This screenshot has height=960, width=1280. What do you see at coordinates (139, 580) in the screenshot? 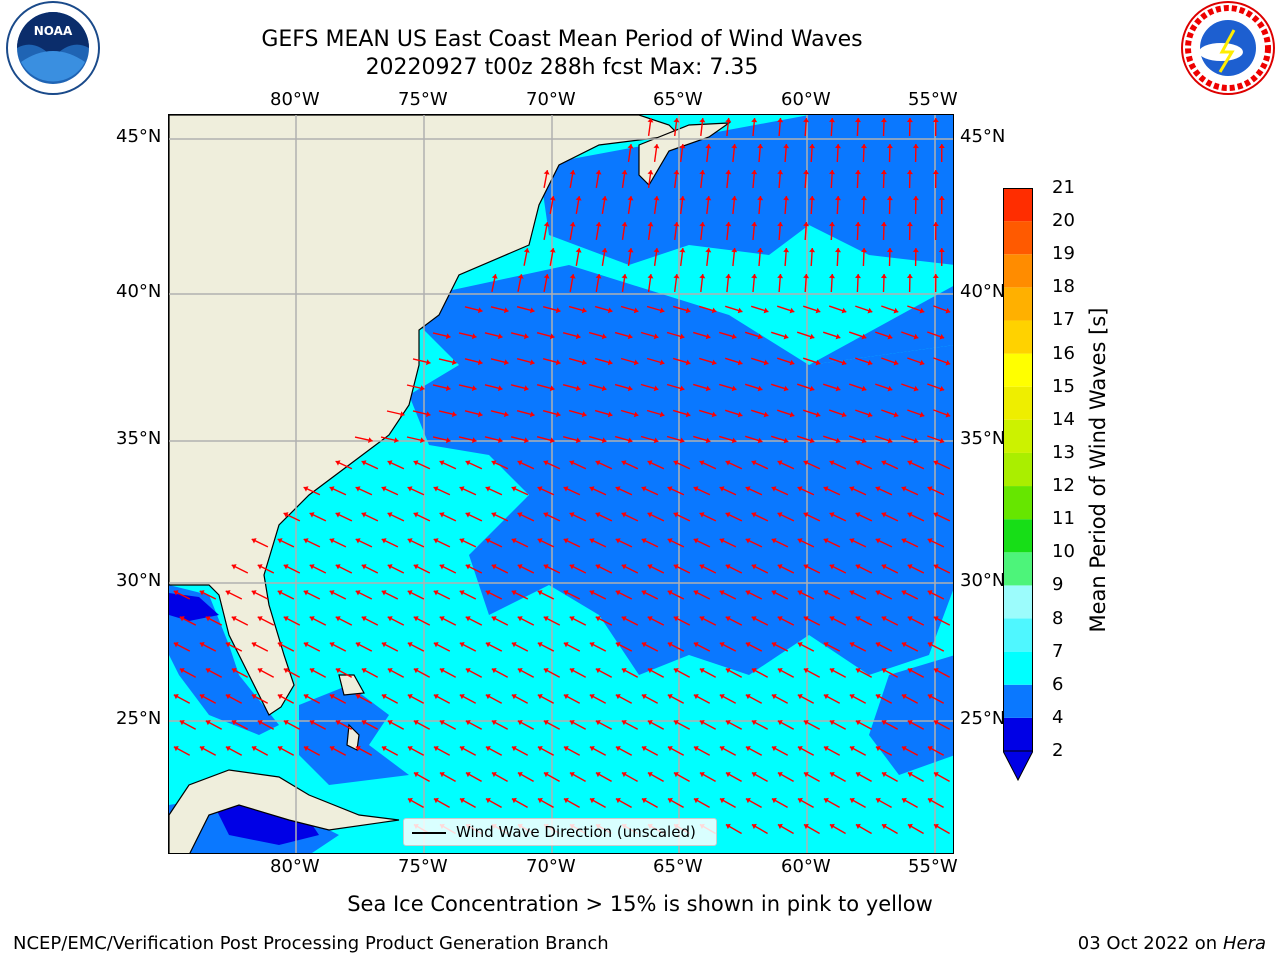
I see `lat-tick-left: 30°N` at bounding box center [139, 580].